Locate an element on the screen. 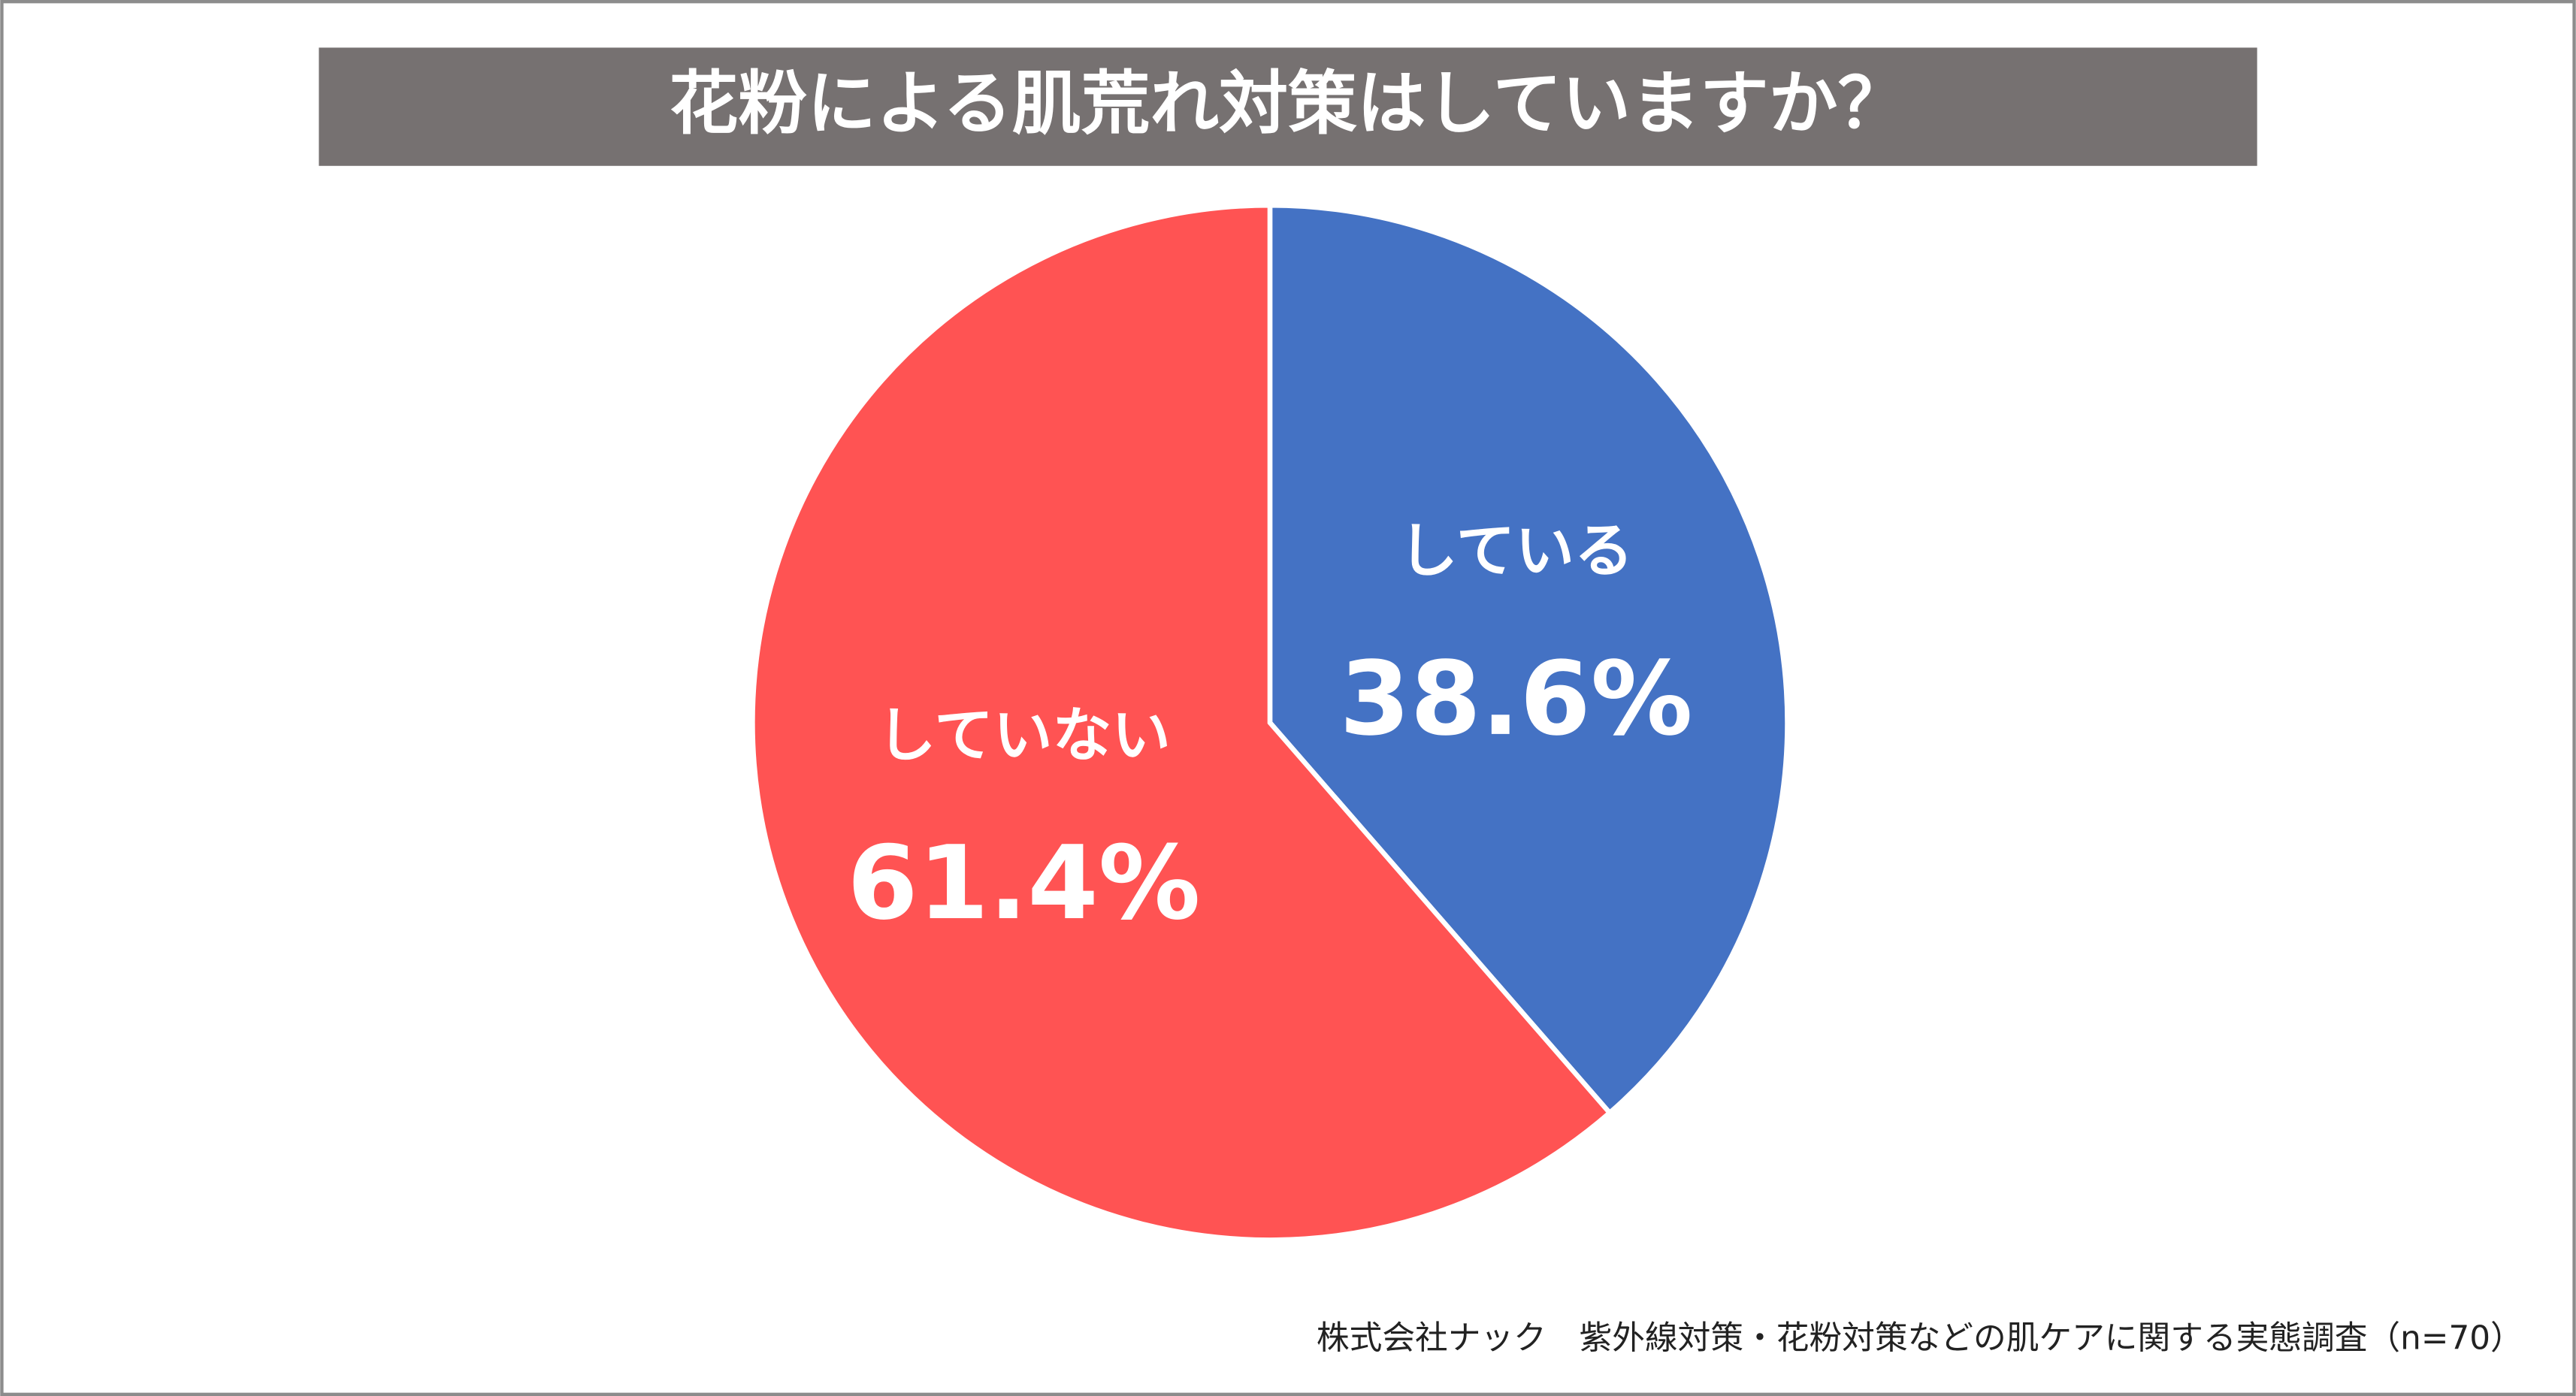 The image size is (2576, 1396). slice-label: していない is located at coordinates (1024, 734).